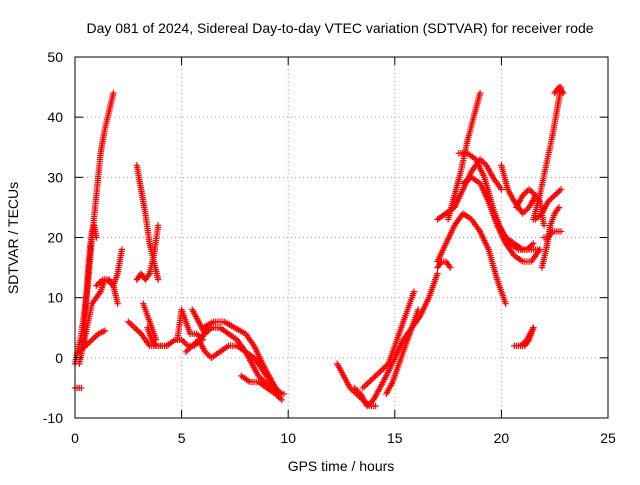 The width and height of the screenshot is (640, 485). I want to click on y-tick-label: 10, so click(55, 298).